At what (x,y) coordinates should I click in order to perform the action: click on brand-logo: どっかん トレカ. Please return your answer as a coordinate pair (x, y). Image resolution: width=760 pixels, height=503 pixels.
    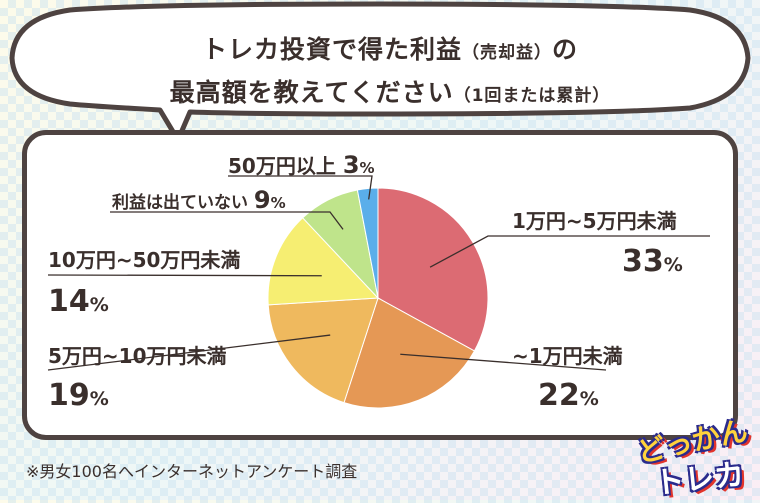
    Looking at the image, I should click on (690, 458).